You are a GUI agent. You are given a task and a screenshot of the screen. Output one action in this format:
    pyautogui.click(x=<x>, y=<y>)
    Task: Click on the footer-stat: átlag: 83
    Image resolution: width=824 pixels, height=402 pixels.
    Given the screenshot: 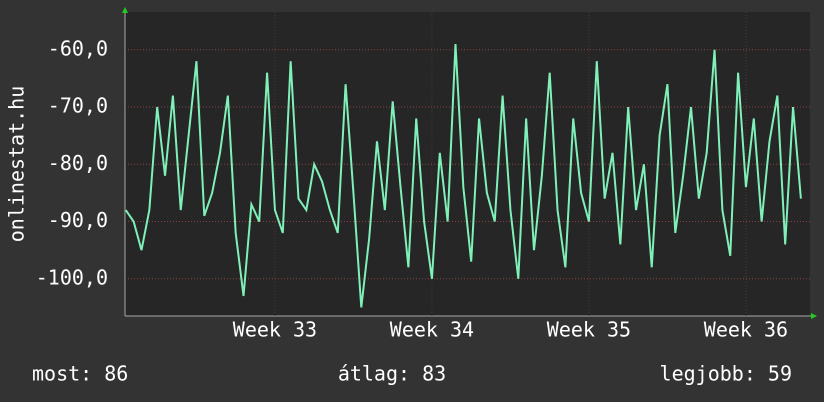 What is the action you would take?
    pyautogui.click(x=392, y=374)
    